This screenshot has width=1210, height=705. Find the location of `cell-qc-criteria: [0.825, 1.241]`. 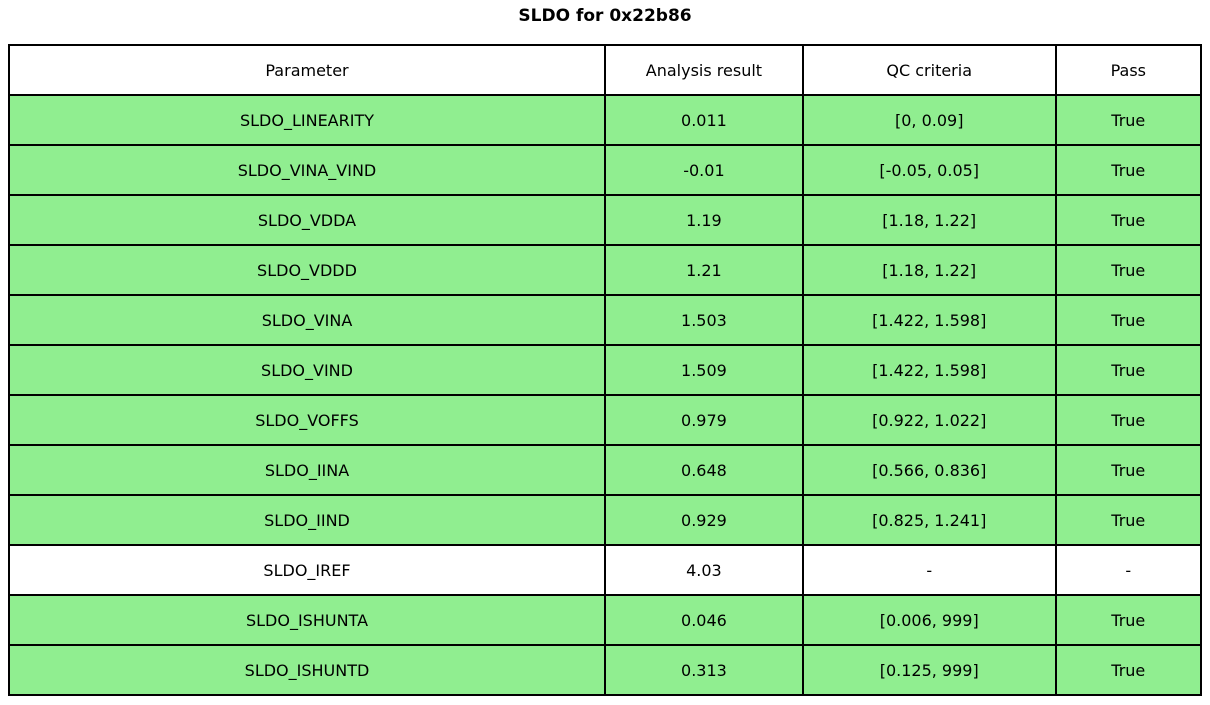

cell-qc-criteria: [0.825, 1.241] is located at coordinates (929, 520).